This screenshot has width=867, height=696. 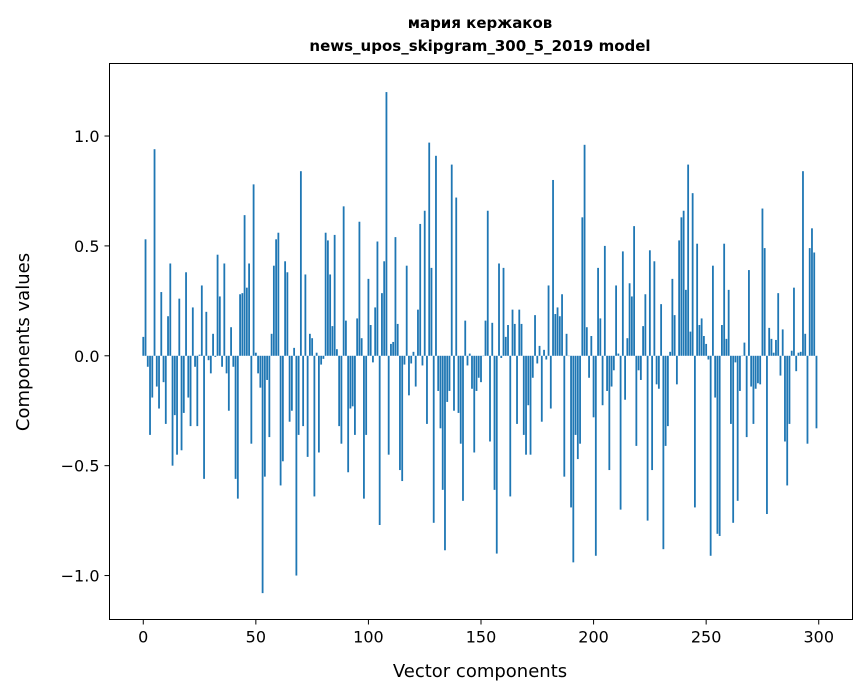 I want to click on chart-title-line-2: news_upos_skipgram_300_5_2019 model, so click(x=479, y=46).